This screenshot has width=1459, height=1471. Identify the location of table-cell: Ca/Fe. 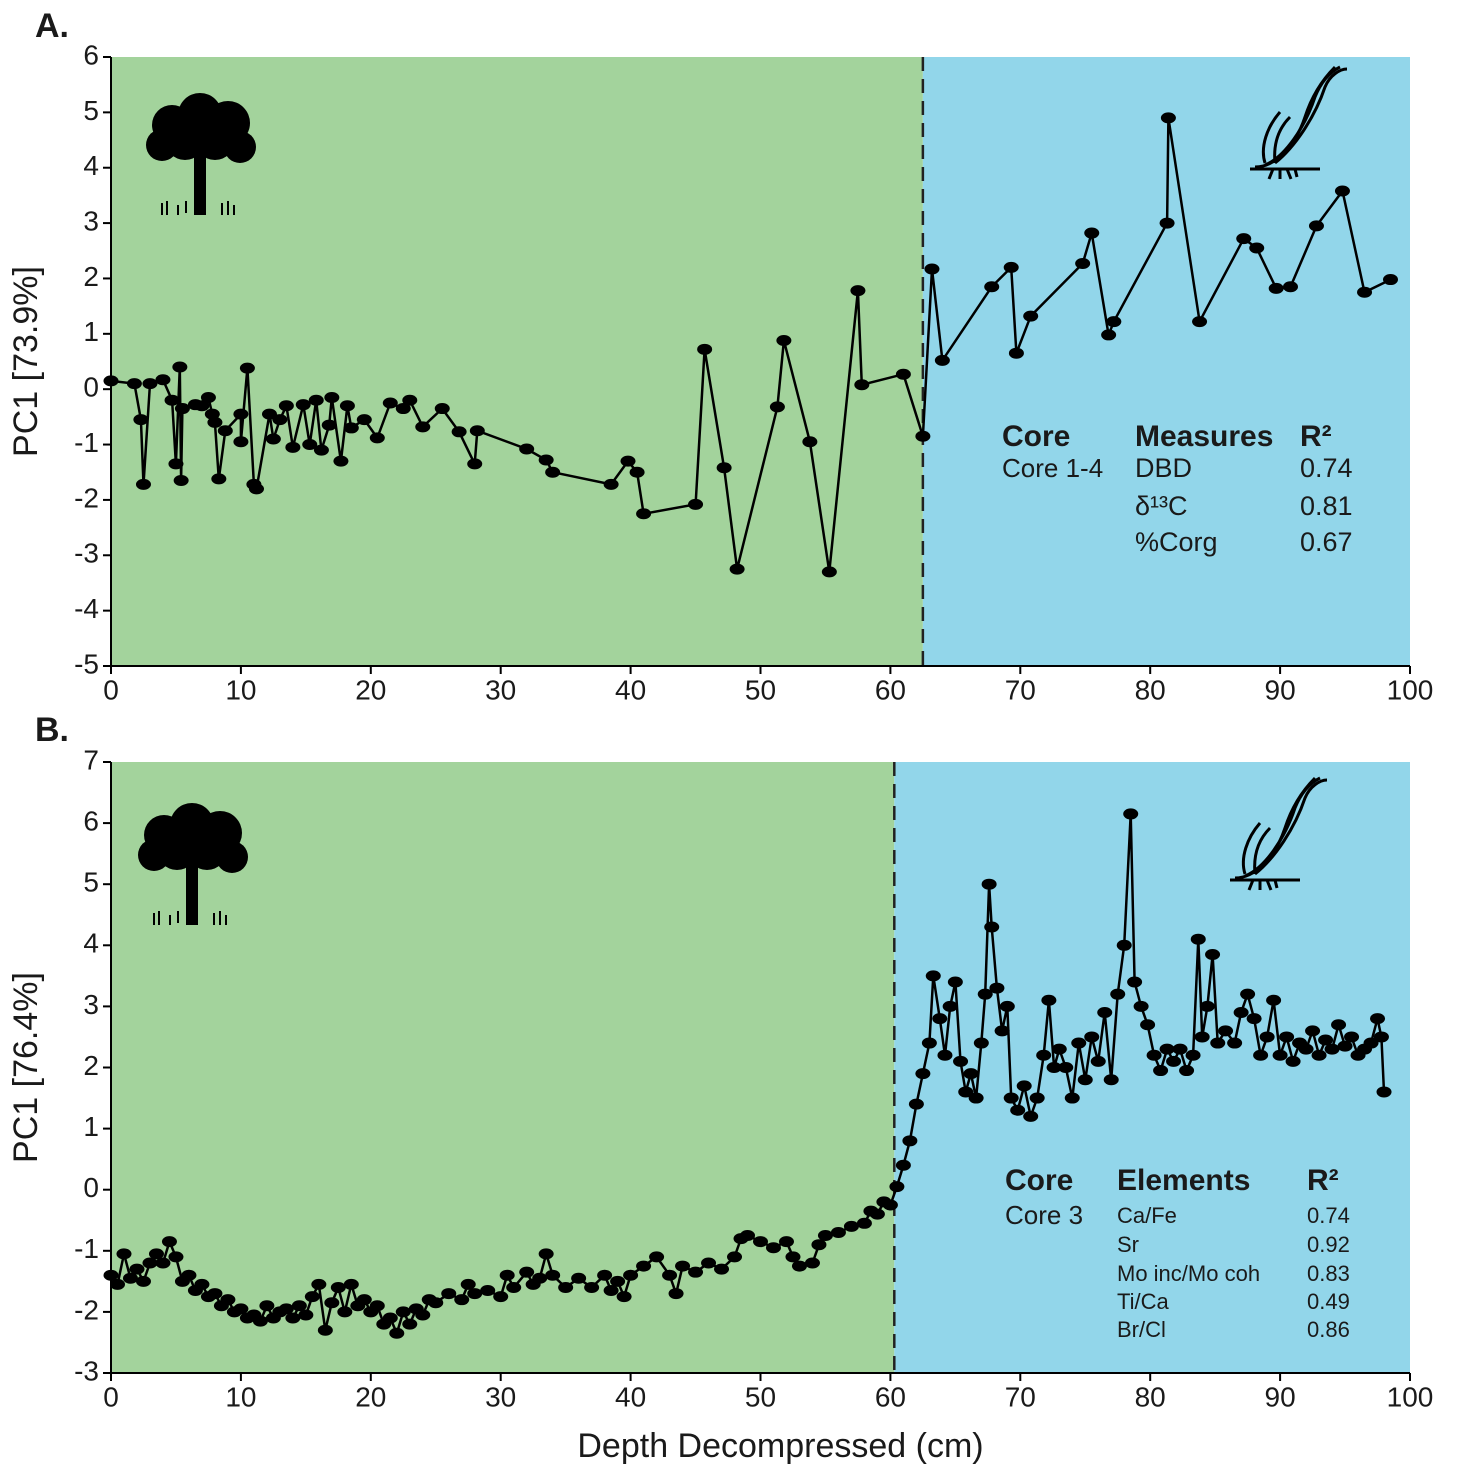
(1147, 1215).